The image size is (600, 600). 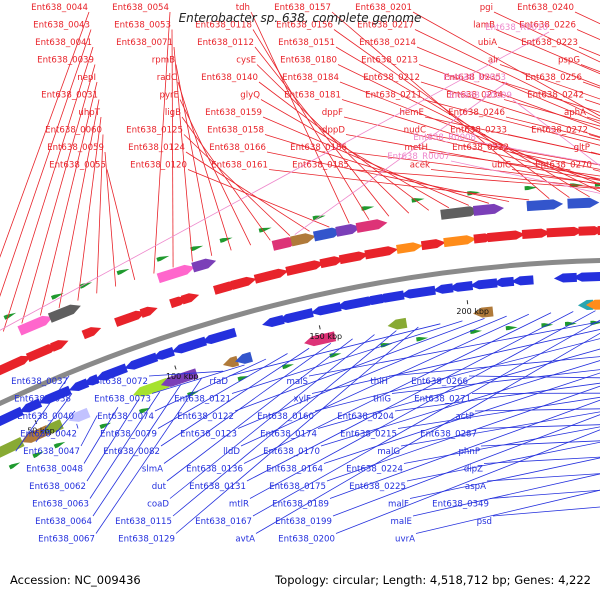 What do you see at coordinates (54, 470) in the screenshot?
I see `gene-label: Ent638_0048` at bounding box center [54, 470].